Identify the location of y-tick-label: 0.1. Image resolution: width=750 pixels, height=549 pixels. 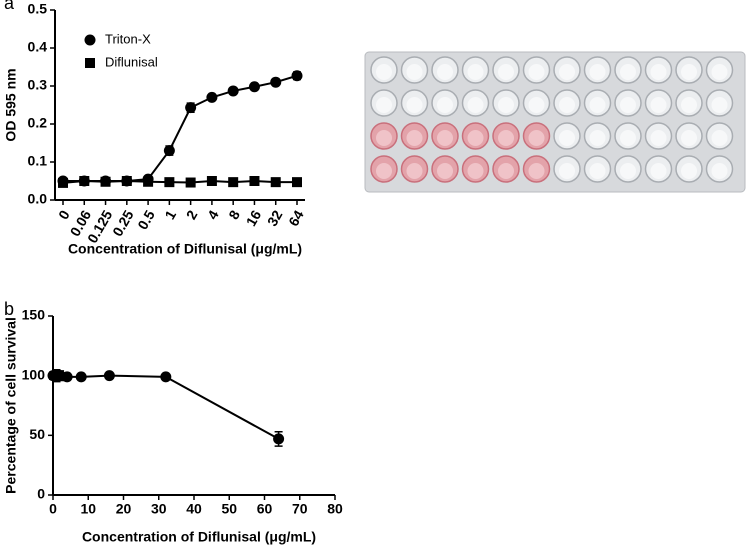
(38, 161).